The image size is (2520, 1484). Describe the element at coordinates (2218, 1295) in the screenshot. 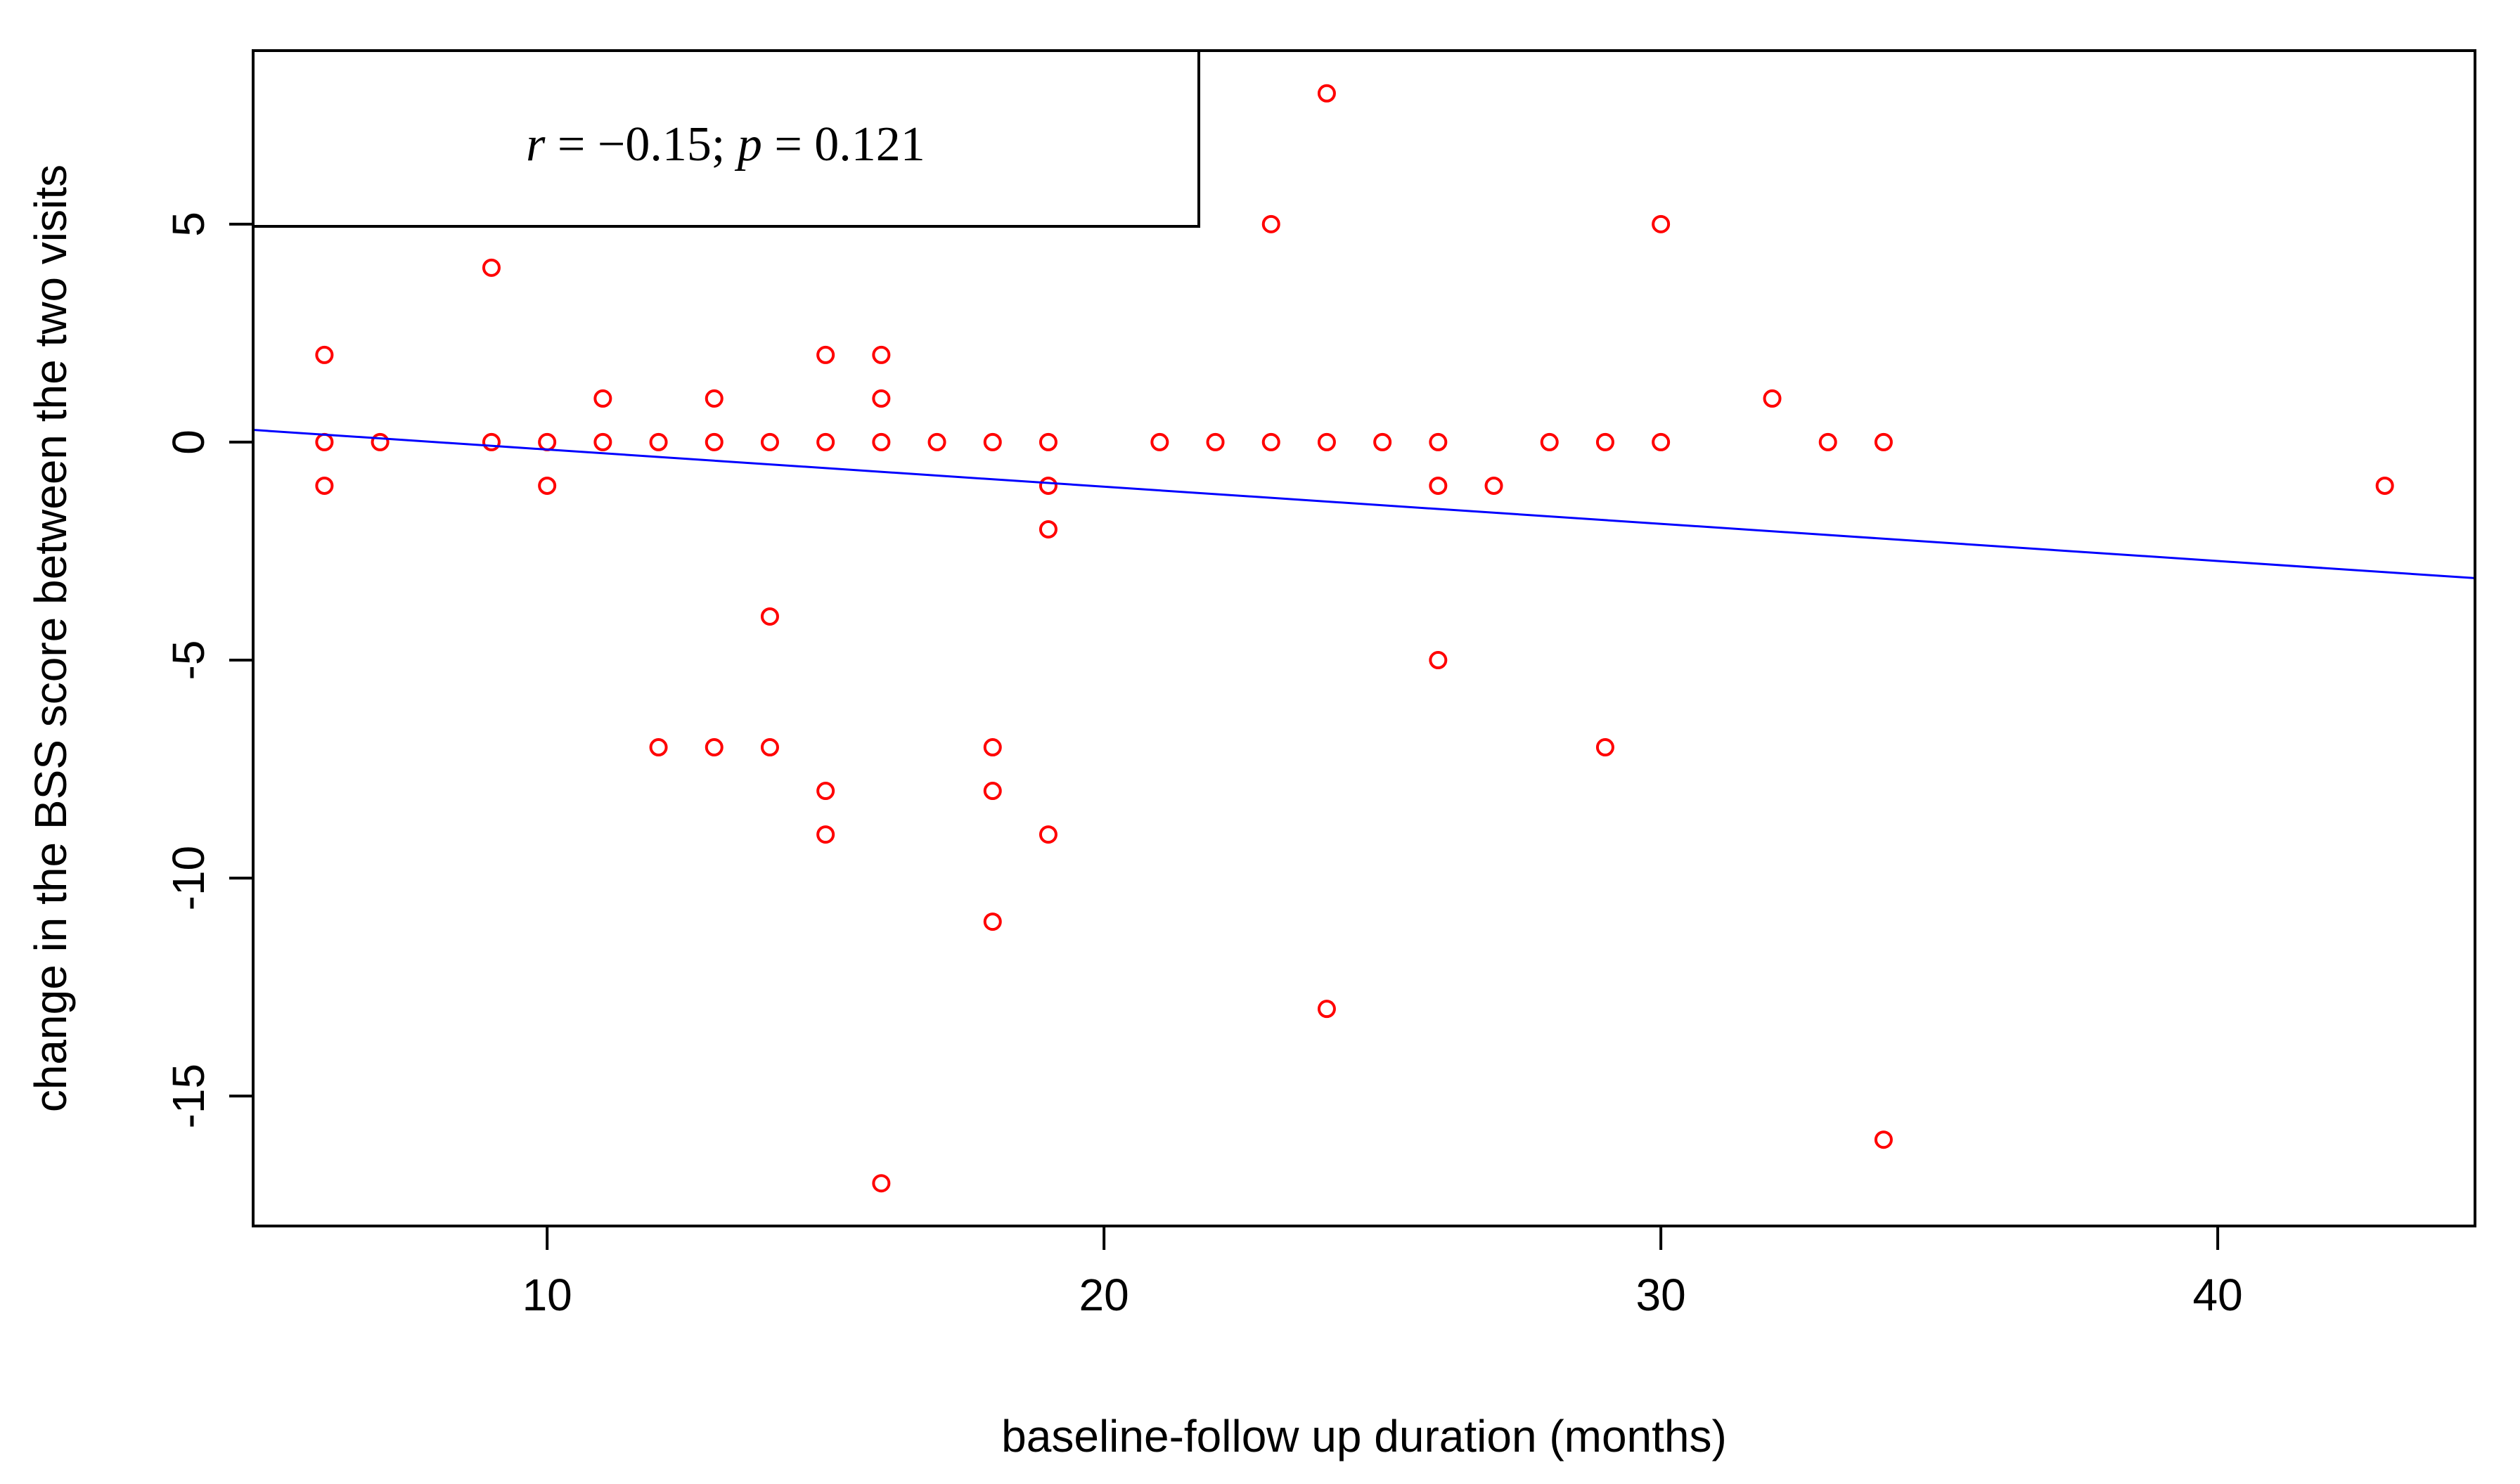

I see `x-tick-label: 40` at that location.